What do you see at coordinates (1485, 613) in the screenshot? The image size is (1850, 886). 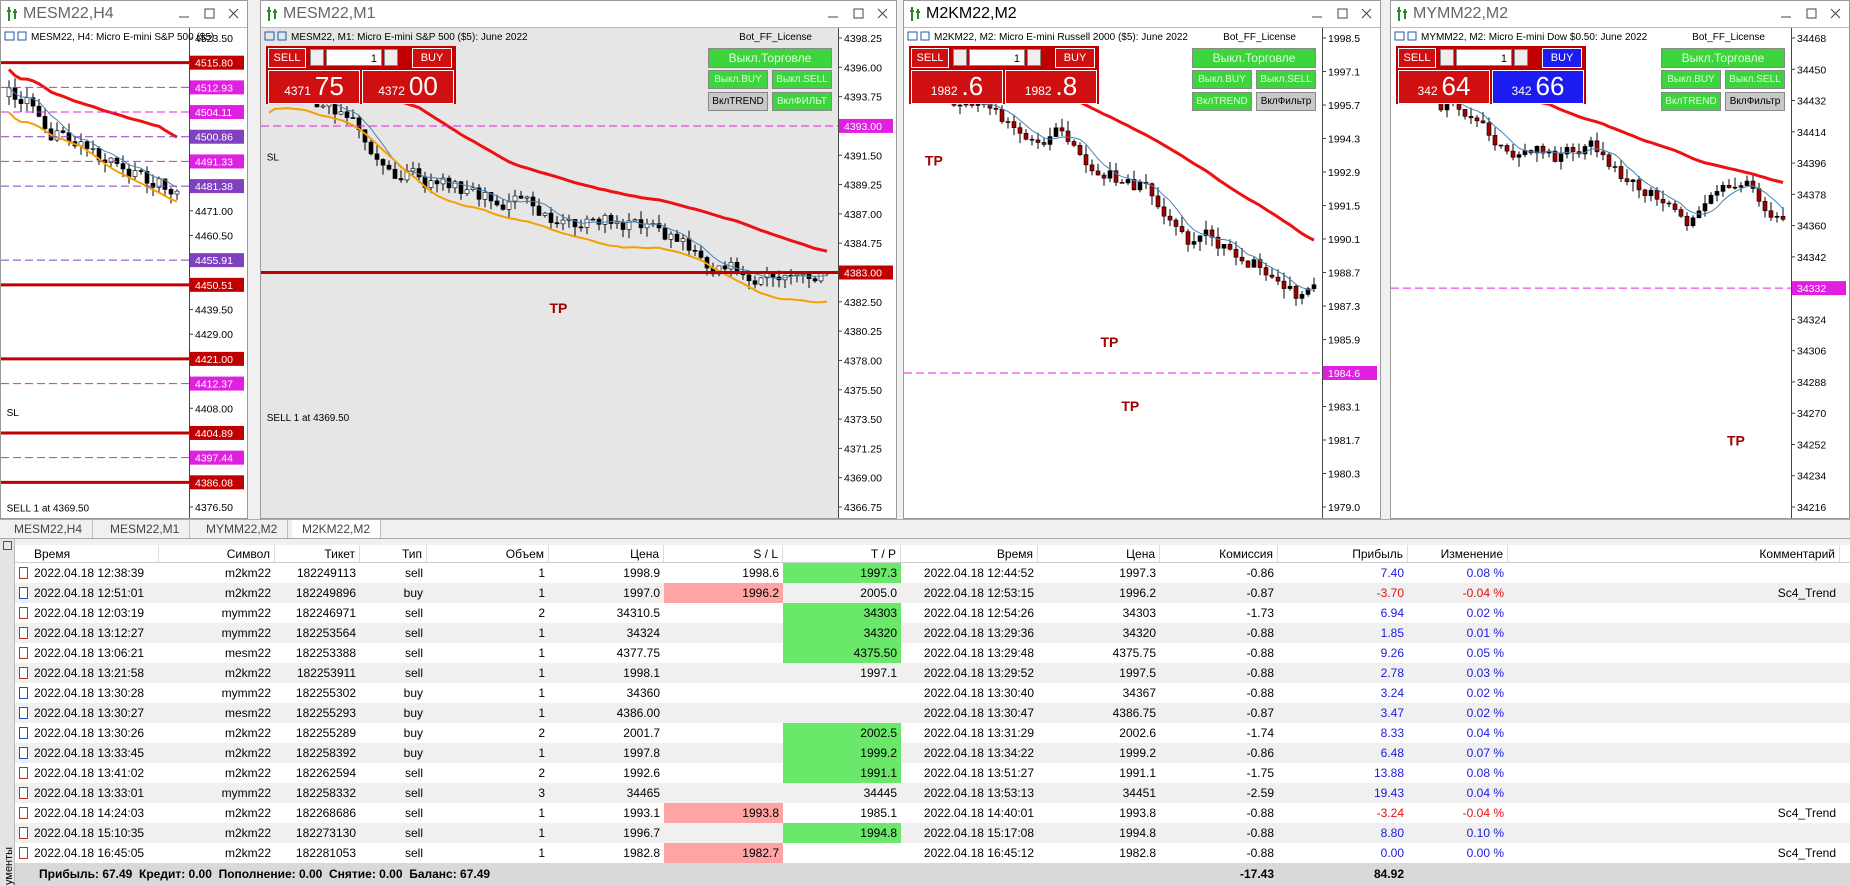 I see `table-cell: 0.02 %` at bounding box center [1485, 613].